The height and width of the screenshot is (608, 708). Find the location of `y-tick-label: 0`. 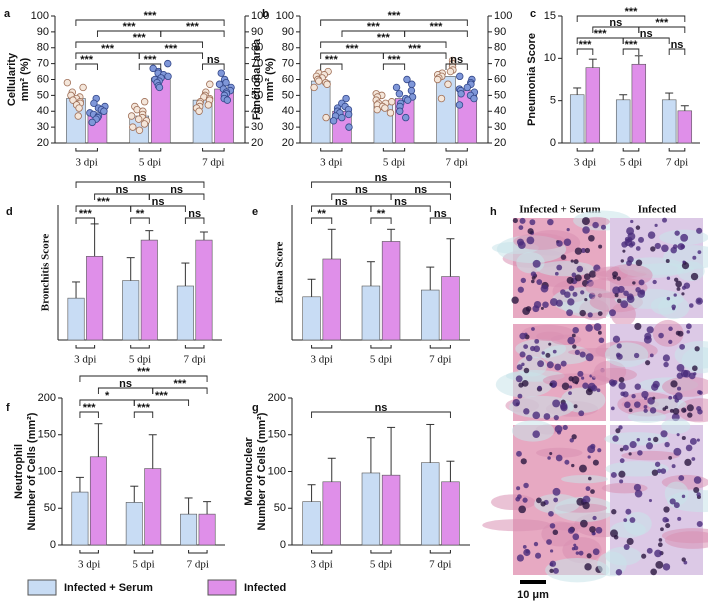

y-tick-label: 0 is located at coordinates (283, 545).